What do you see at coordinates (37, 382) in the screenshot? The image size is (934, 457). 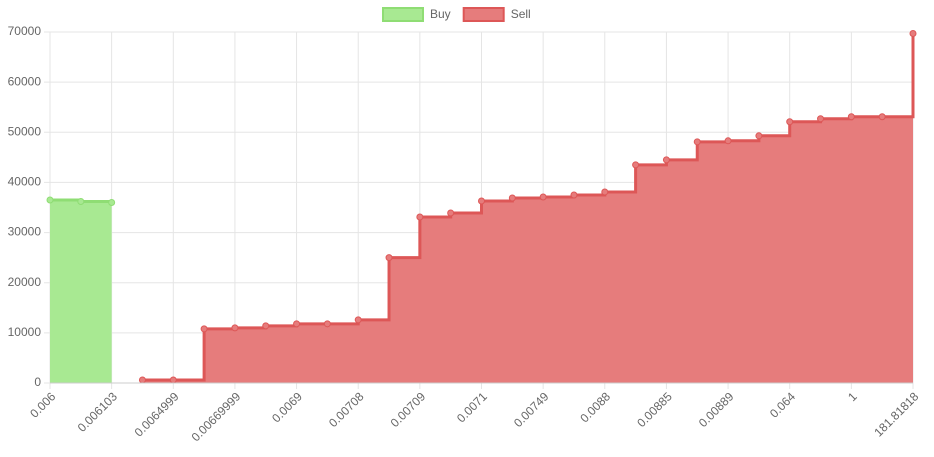 I see `y-tick-label: 0` at bounding box center [37, 382].